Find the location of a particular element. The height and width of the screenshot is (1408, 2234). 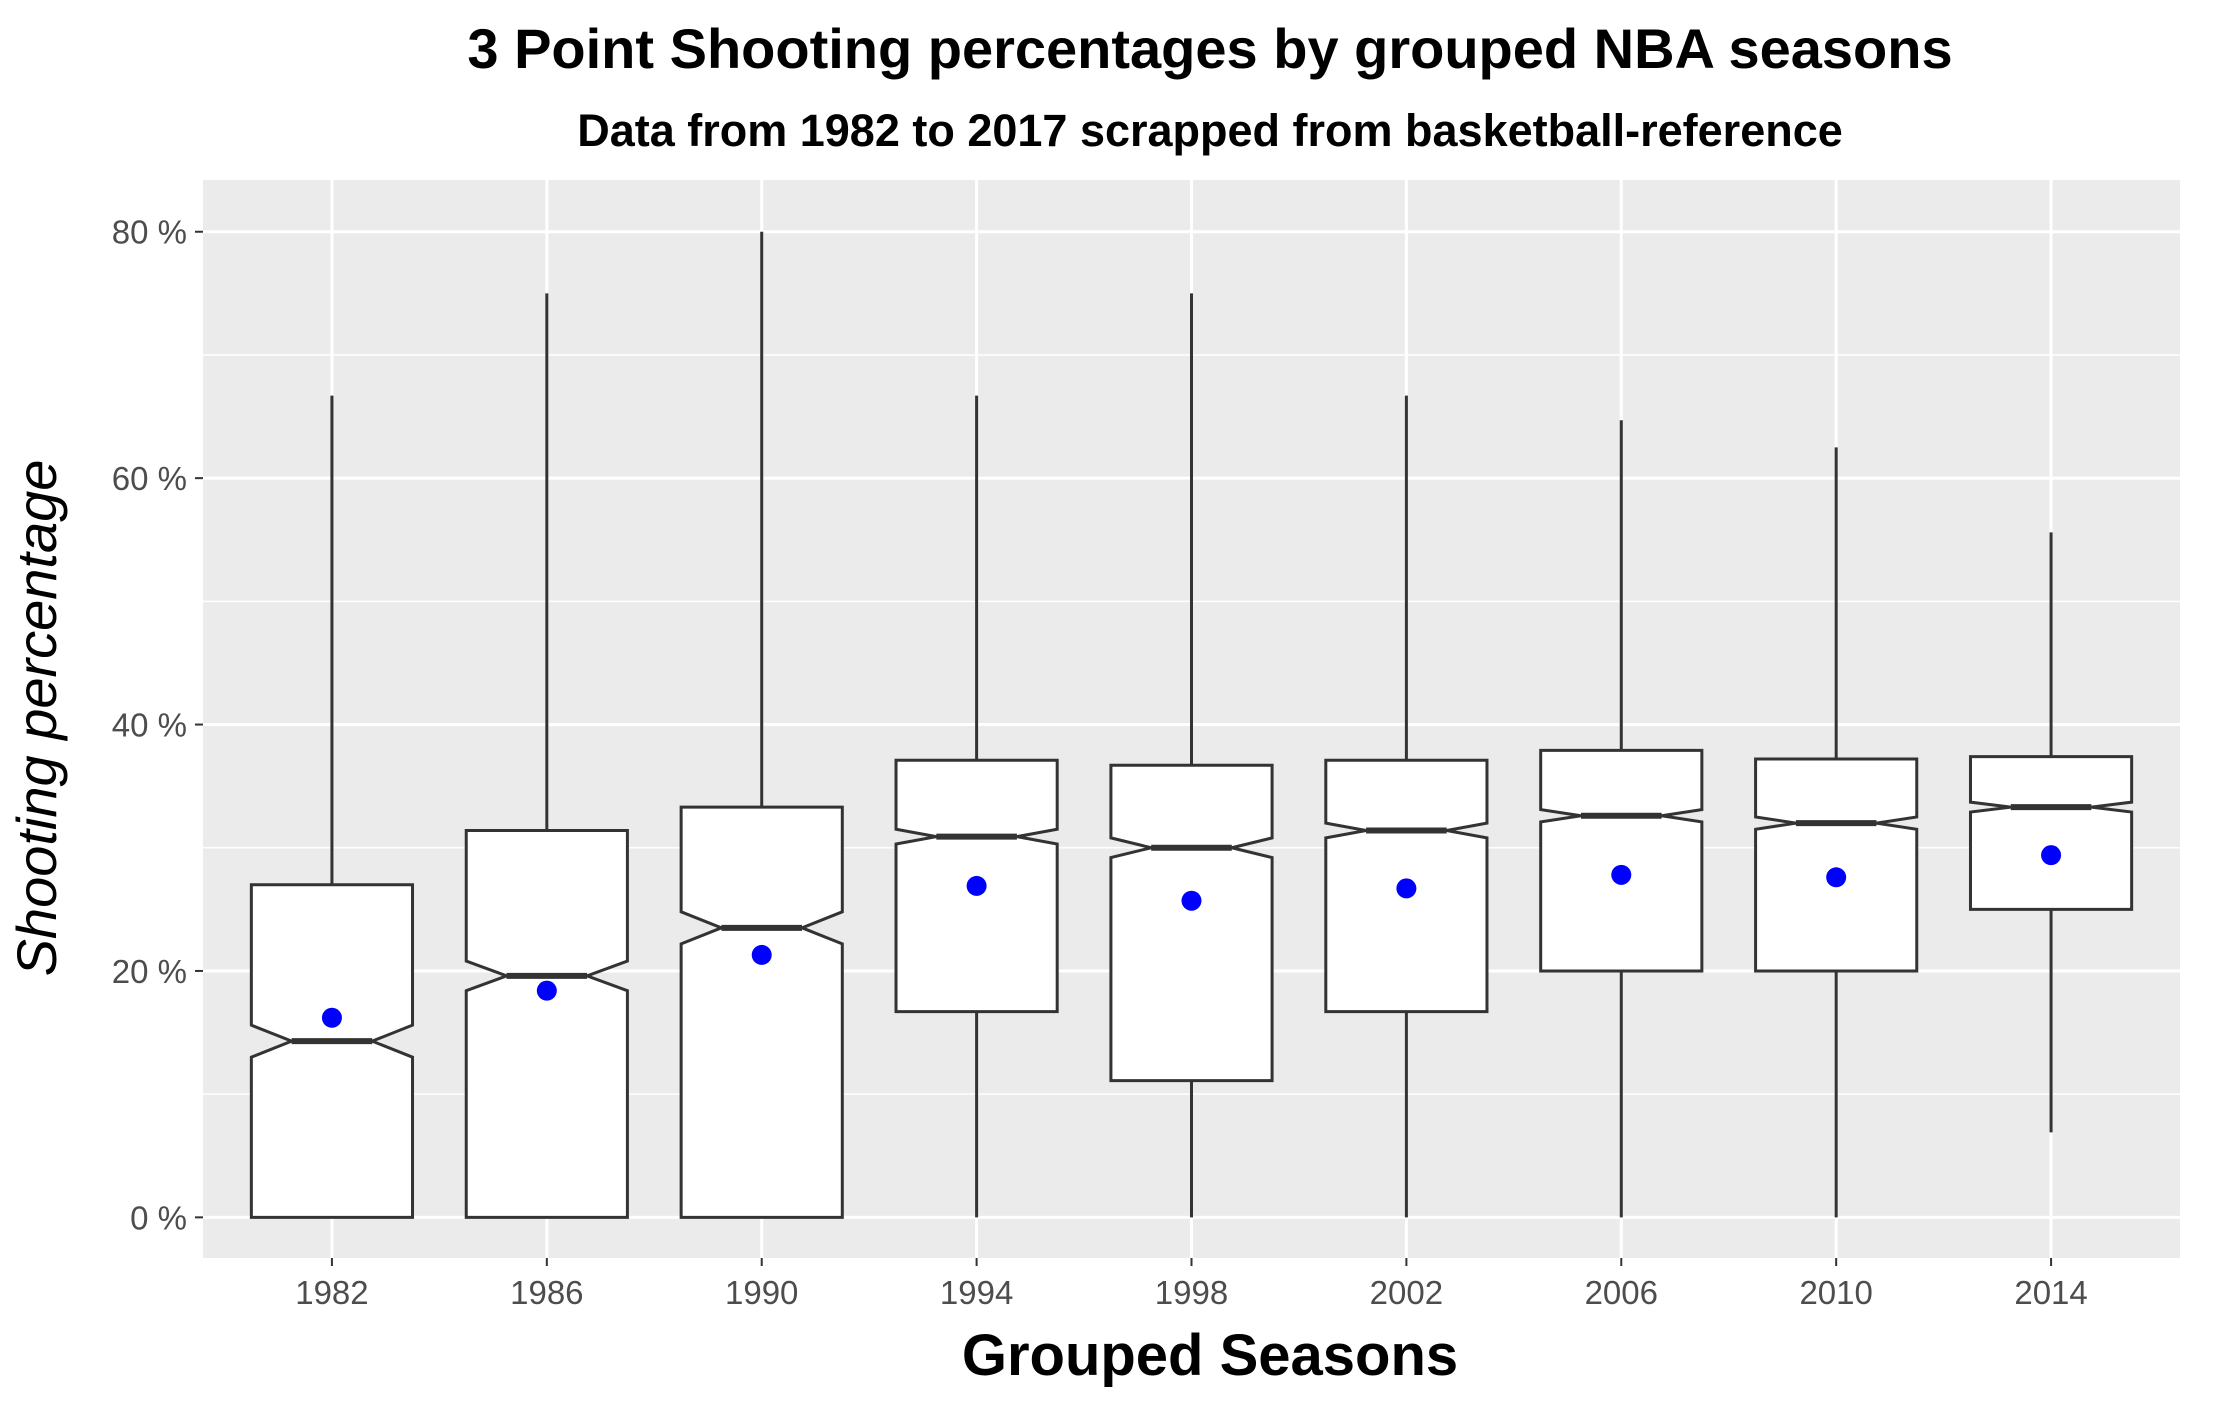

mean-point-2010 is located at coordinates (1836, 877).